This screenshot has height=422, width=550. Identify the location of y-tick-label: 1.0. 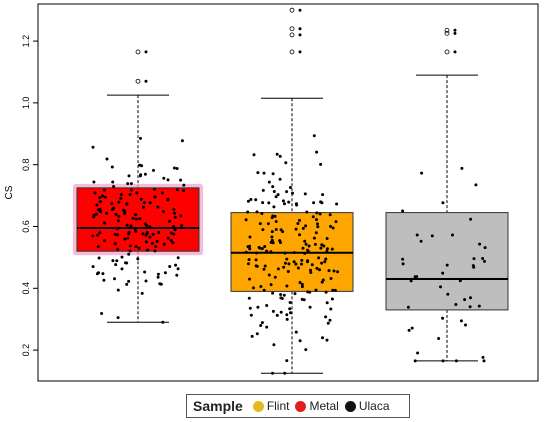
(26, 103).